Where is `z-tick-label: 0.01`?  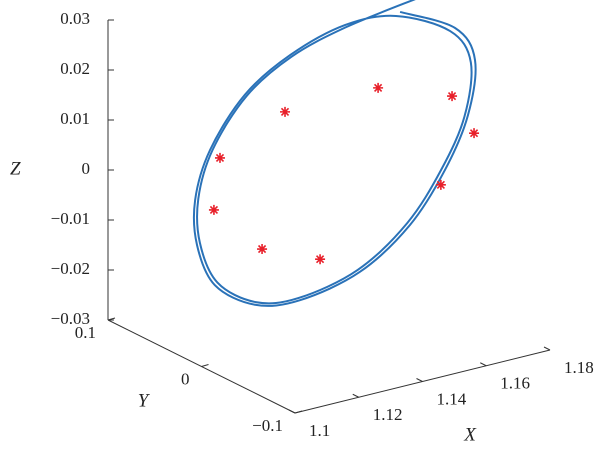 z-tick-label: 0.01 is located at coordinates (75, 118).